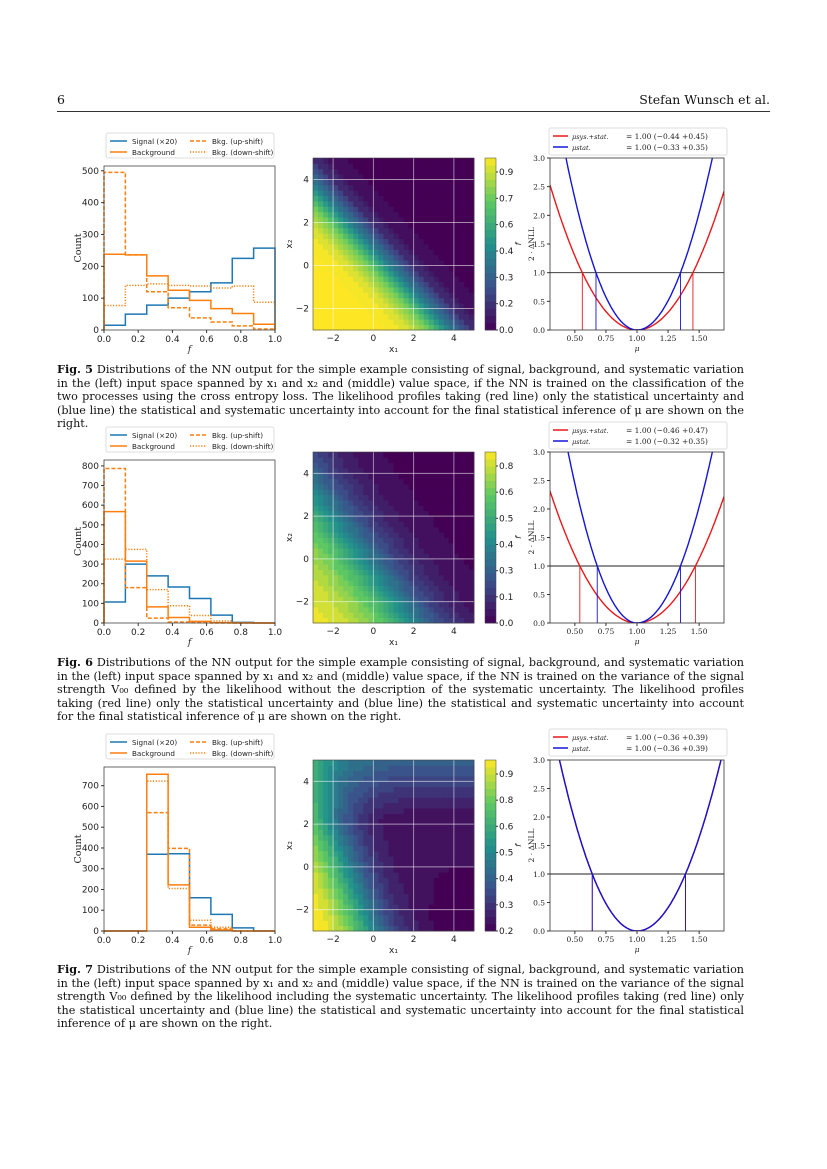 The height and width of the screenshot is (1169, 827). Describe the element at coordinates (75, 662) in the screenshot. I see `figure-label: Fig. 6` at that location.